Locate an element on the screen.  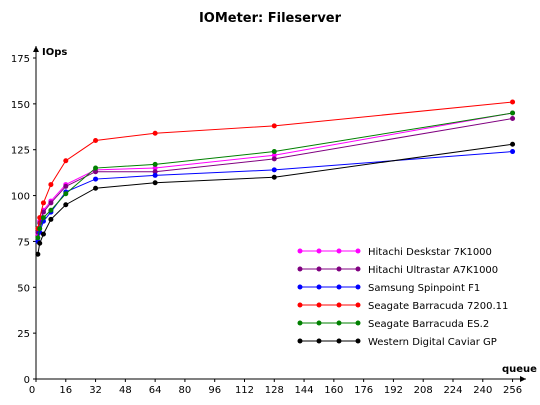
legend-item: Hitachi Ultrastar A7K1000 is located at coordinates (397, 270).